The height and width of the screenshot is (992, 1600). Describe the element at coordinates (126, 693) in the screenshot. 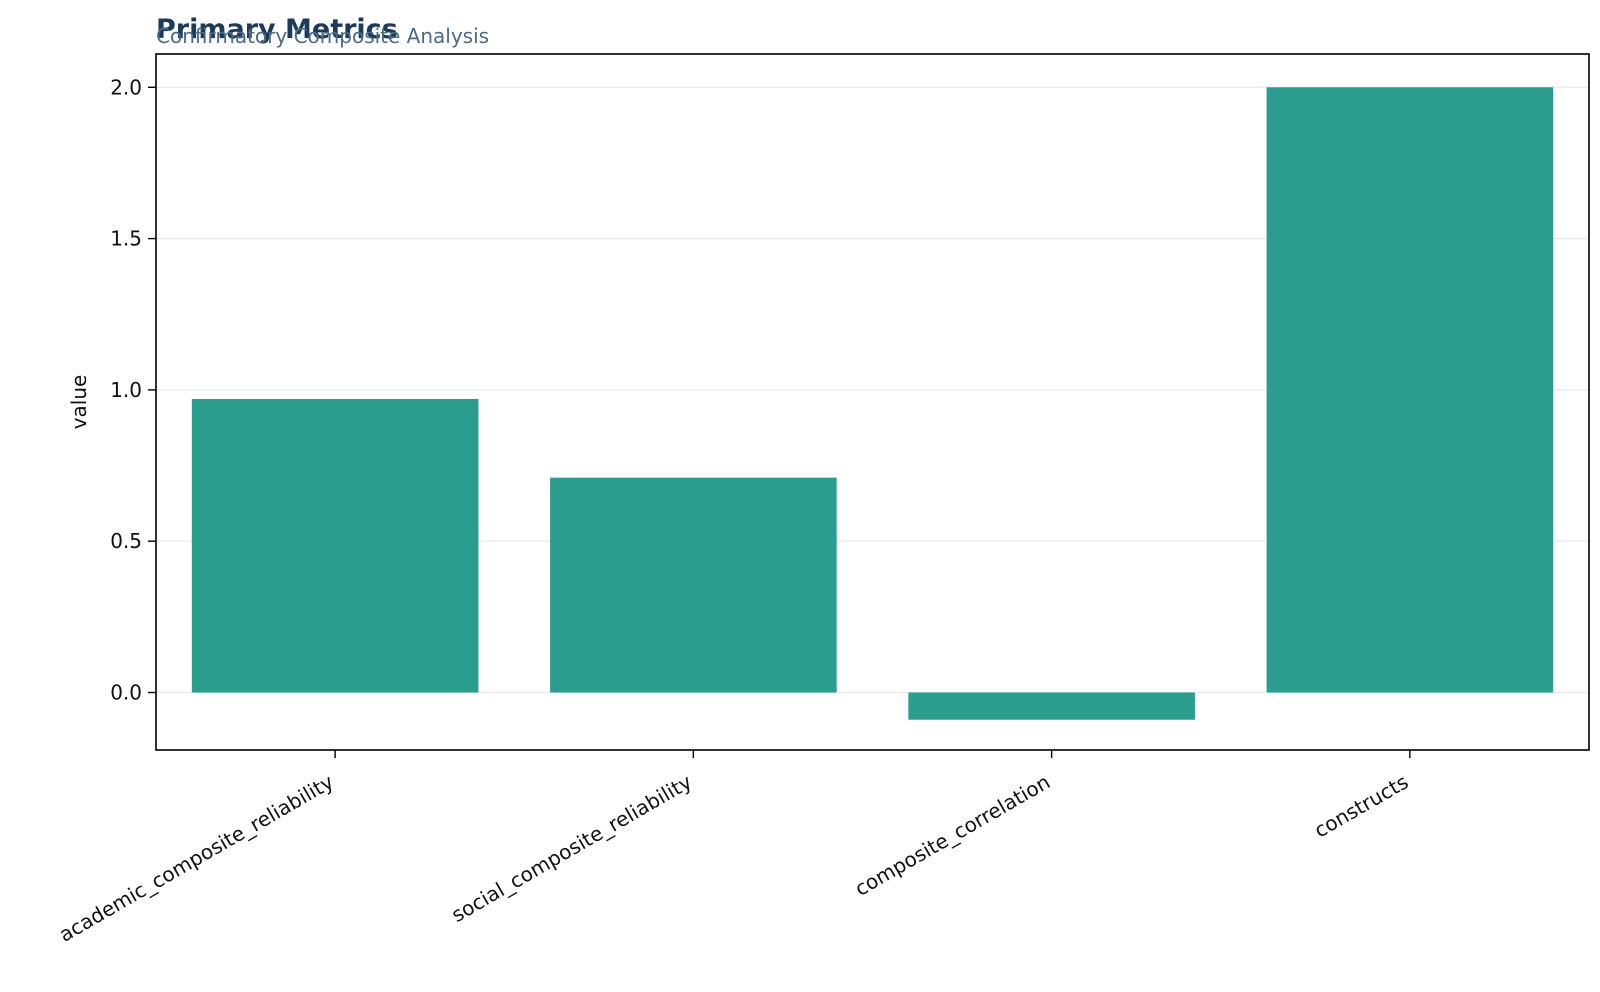

I see `y-tick-label: 0.0` at that location.